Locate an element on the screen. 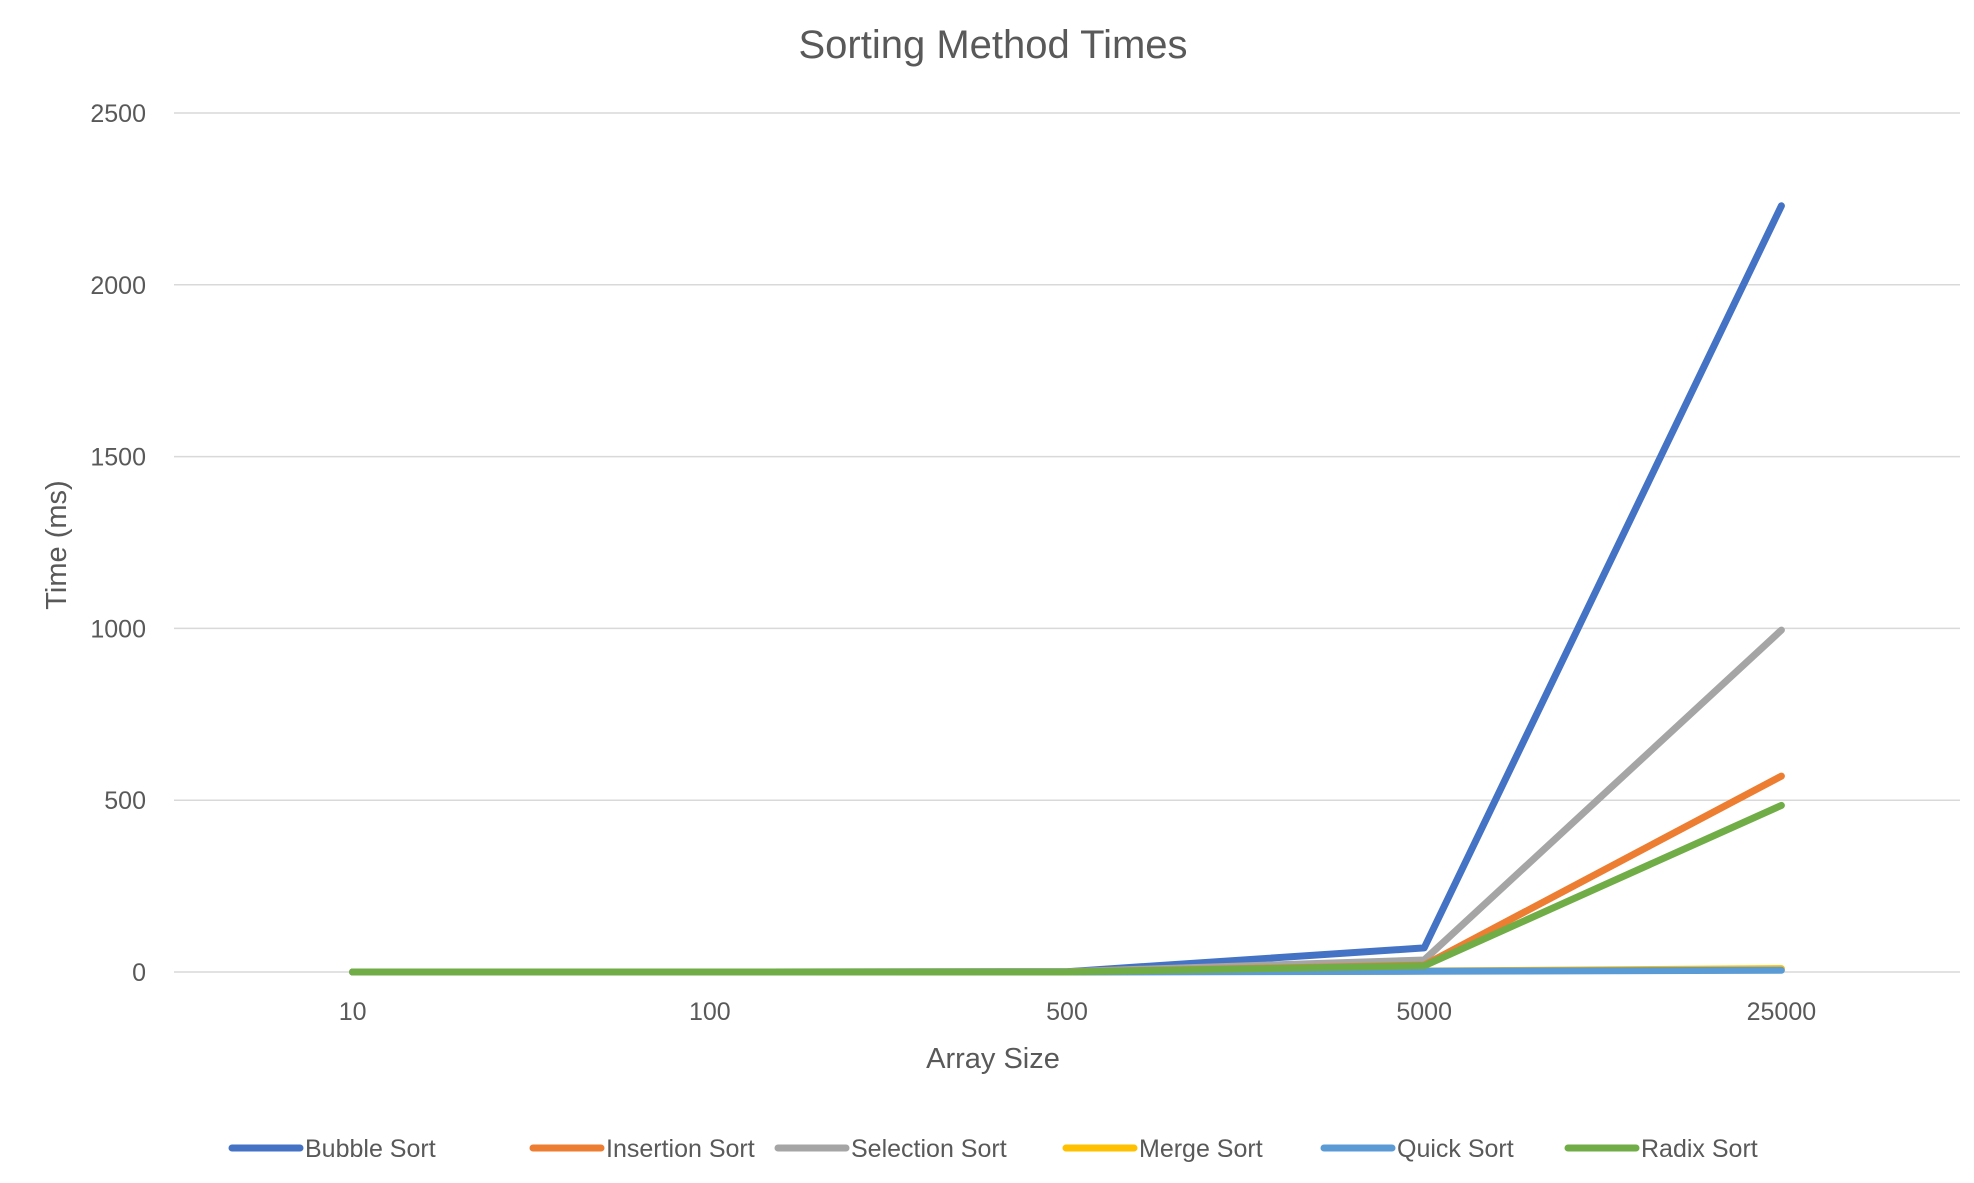  y-tick-label: 2000 is located at coordinates (118, 286).